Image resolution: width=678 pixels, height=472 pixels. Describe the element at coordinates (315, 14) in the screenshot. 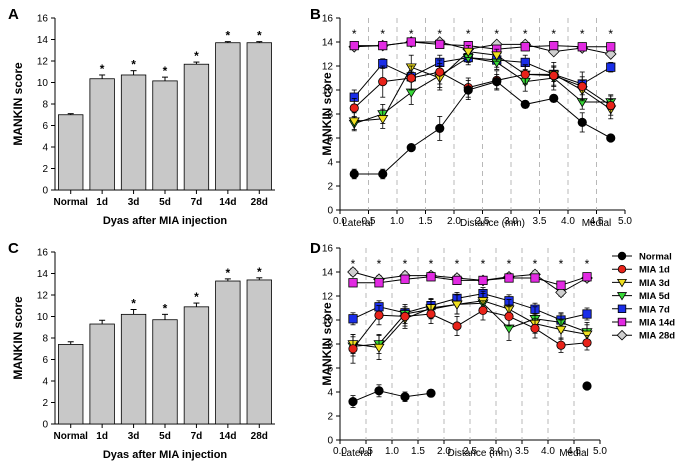

I see `panel-label: B` at that location.